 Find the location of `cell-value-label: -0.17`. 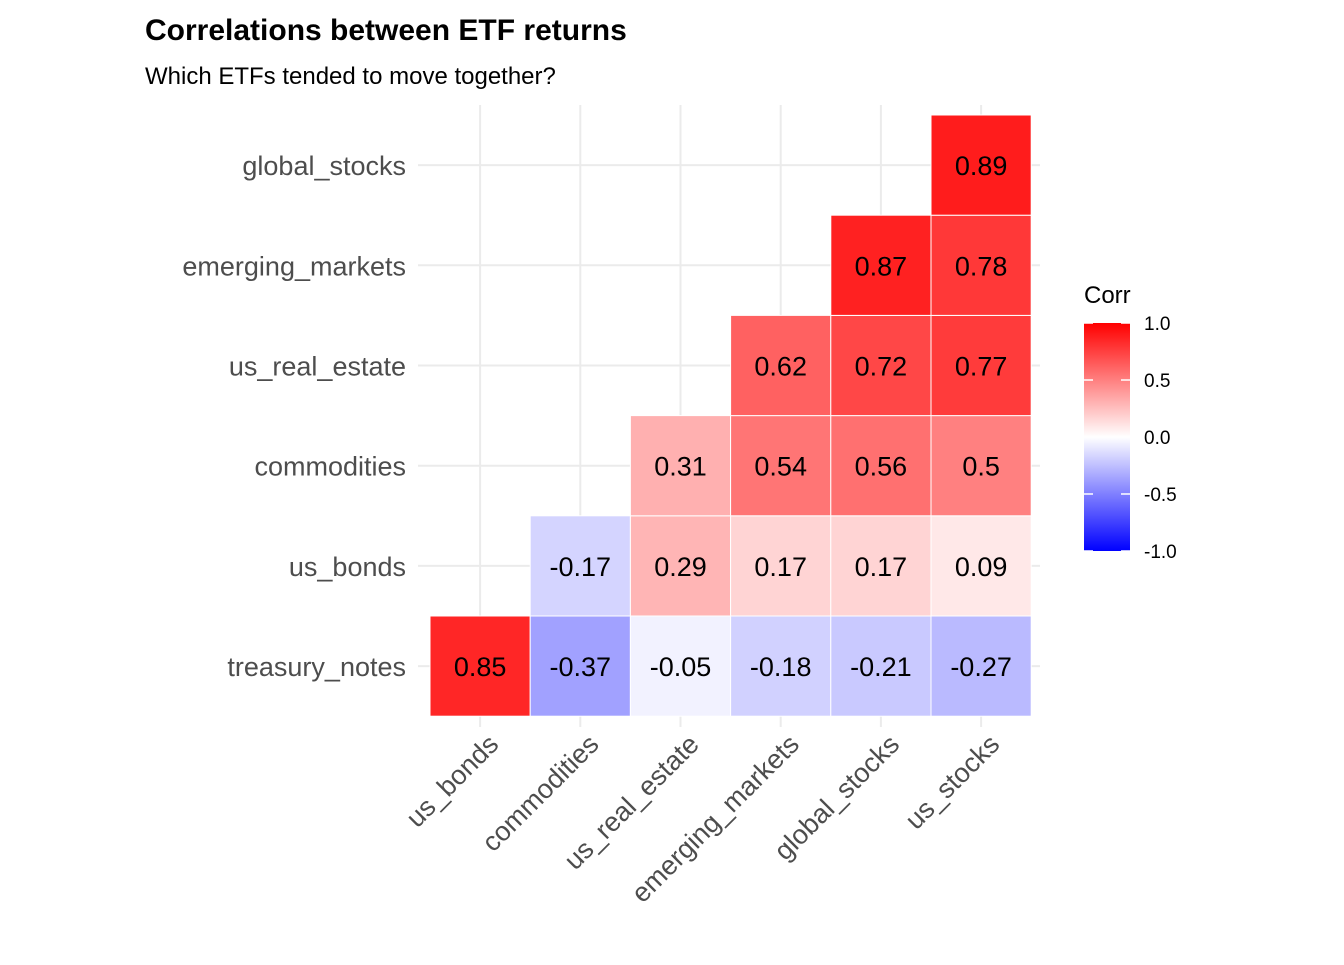

cell-value-label: -0.17 is located at coordinates (581, 567).